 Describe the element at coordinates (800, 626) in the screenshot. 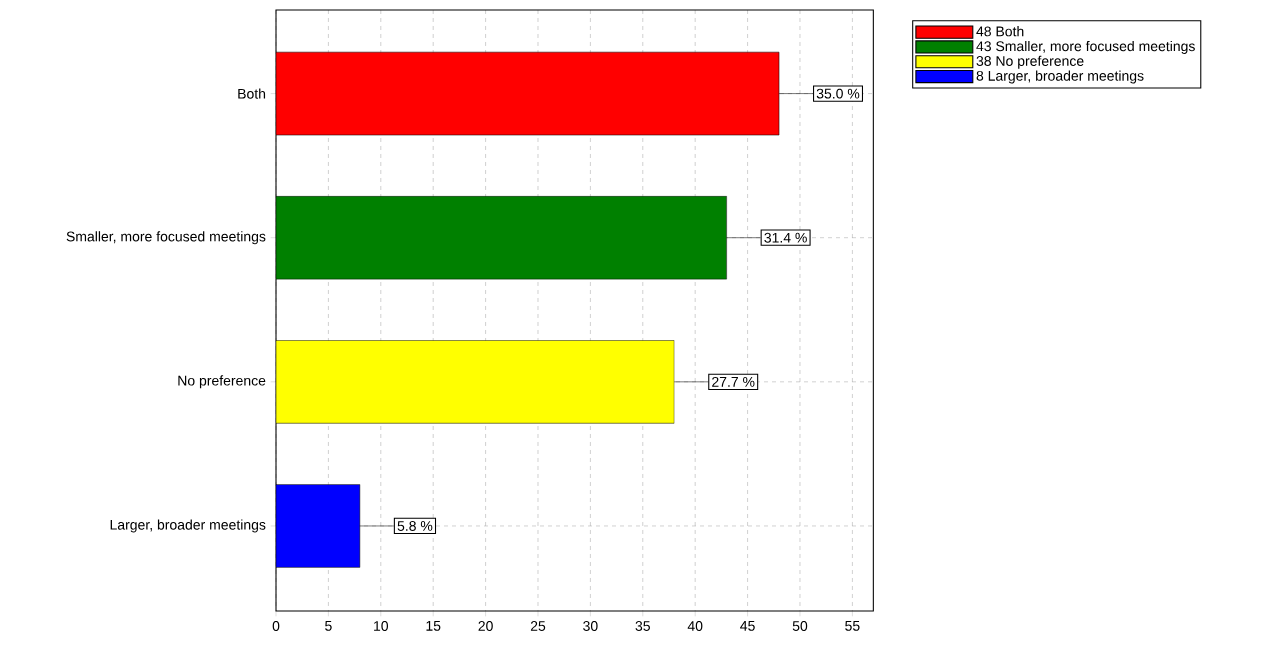

I see `x-tick-label: 50` at that location.